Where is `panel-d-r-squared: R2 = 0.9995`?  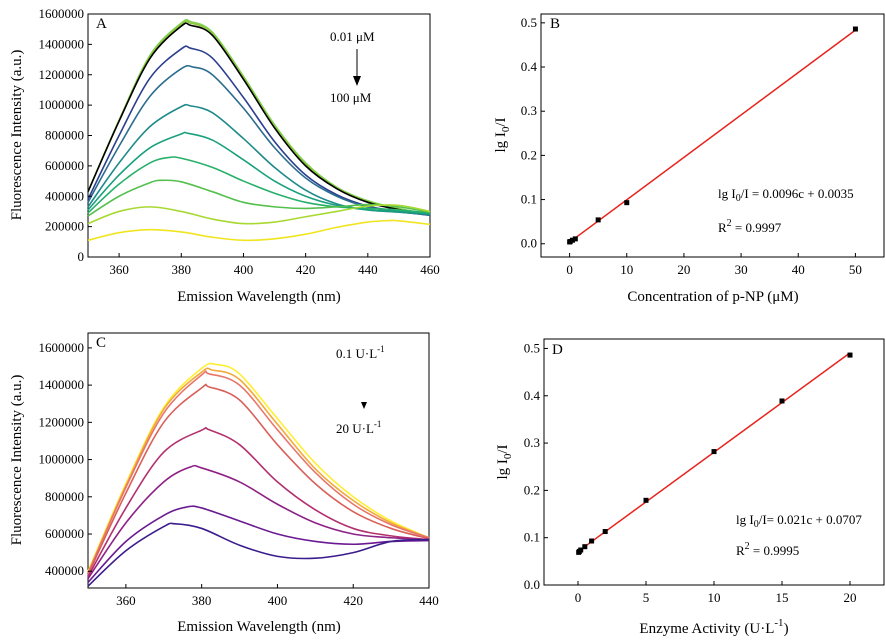
panel-d-r-squared: R2 = 0.9995 is located at coordinates (767, 549).